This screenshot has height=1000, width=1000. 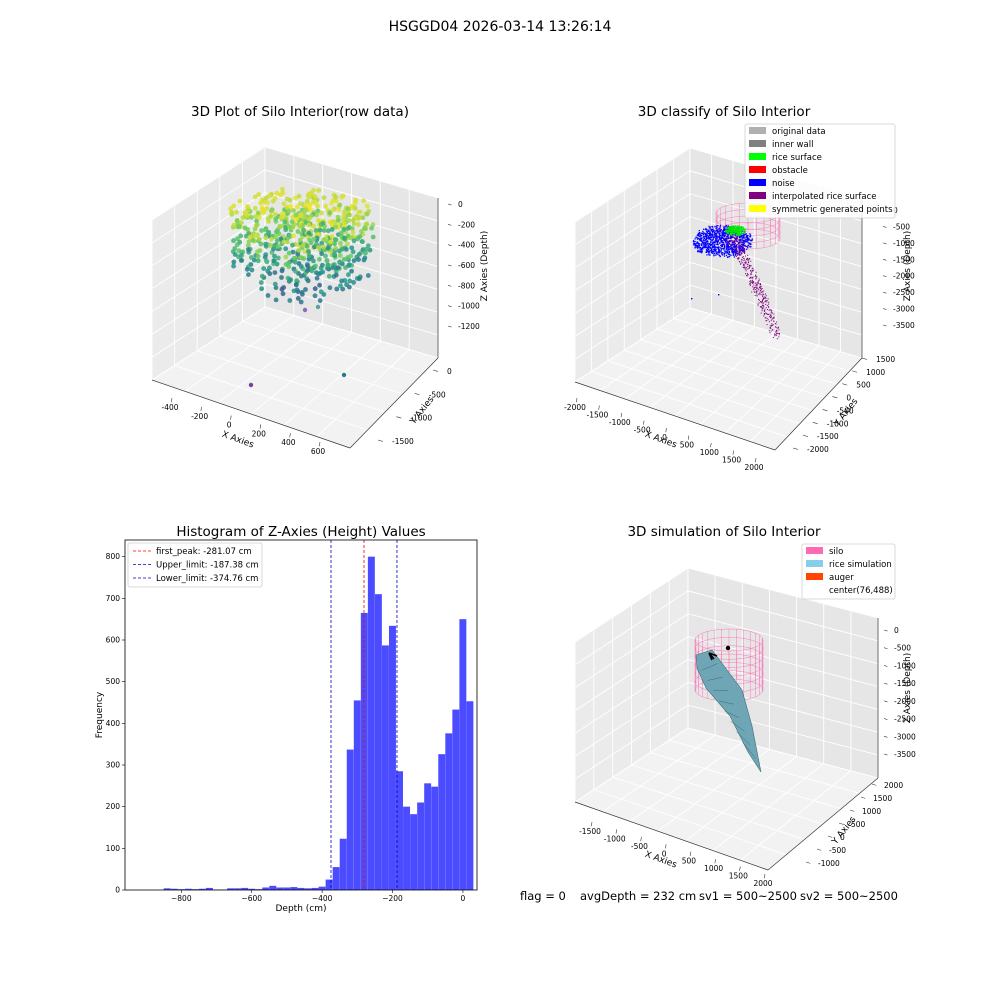 What do you see at coordinates (748, 896) in the screenshot?
I see `status-sv1: sv1 = 500~2500` at bounding box center [748, 896].